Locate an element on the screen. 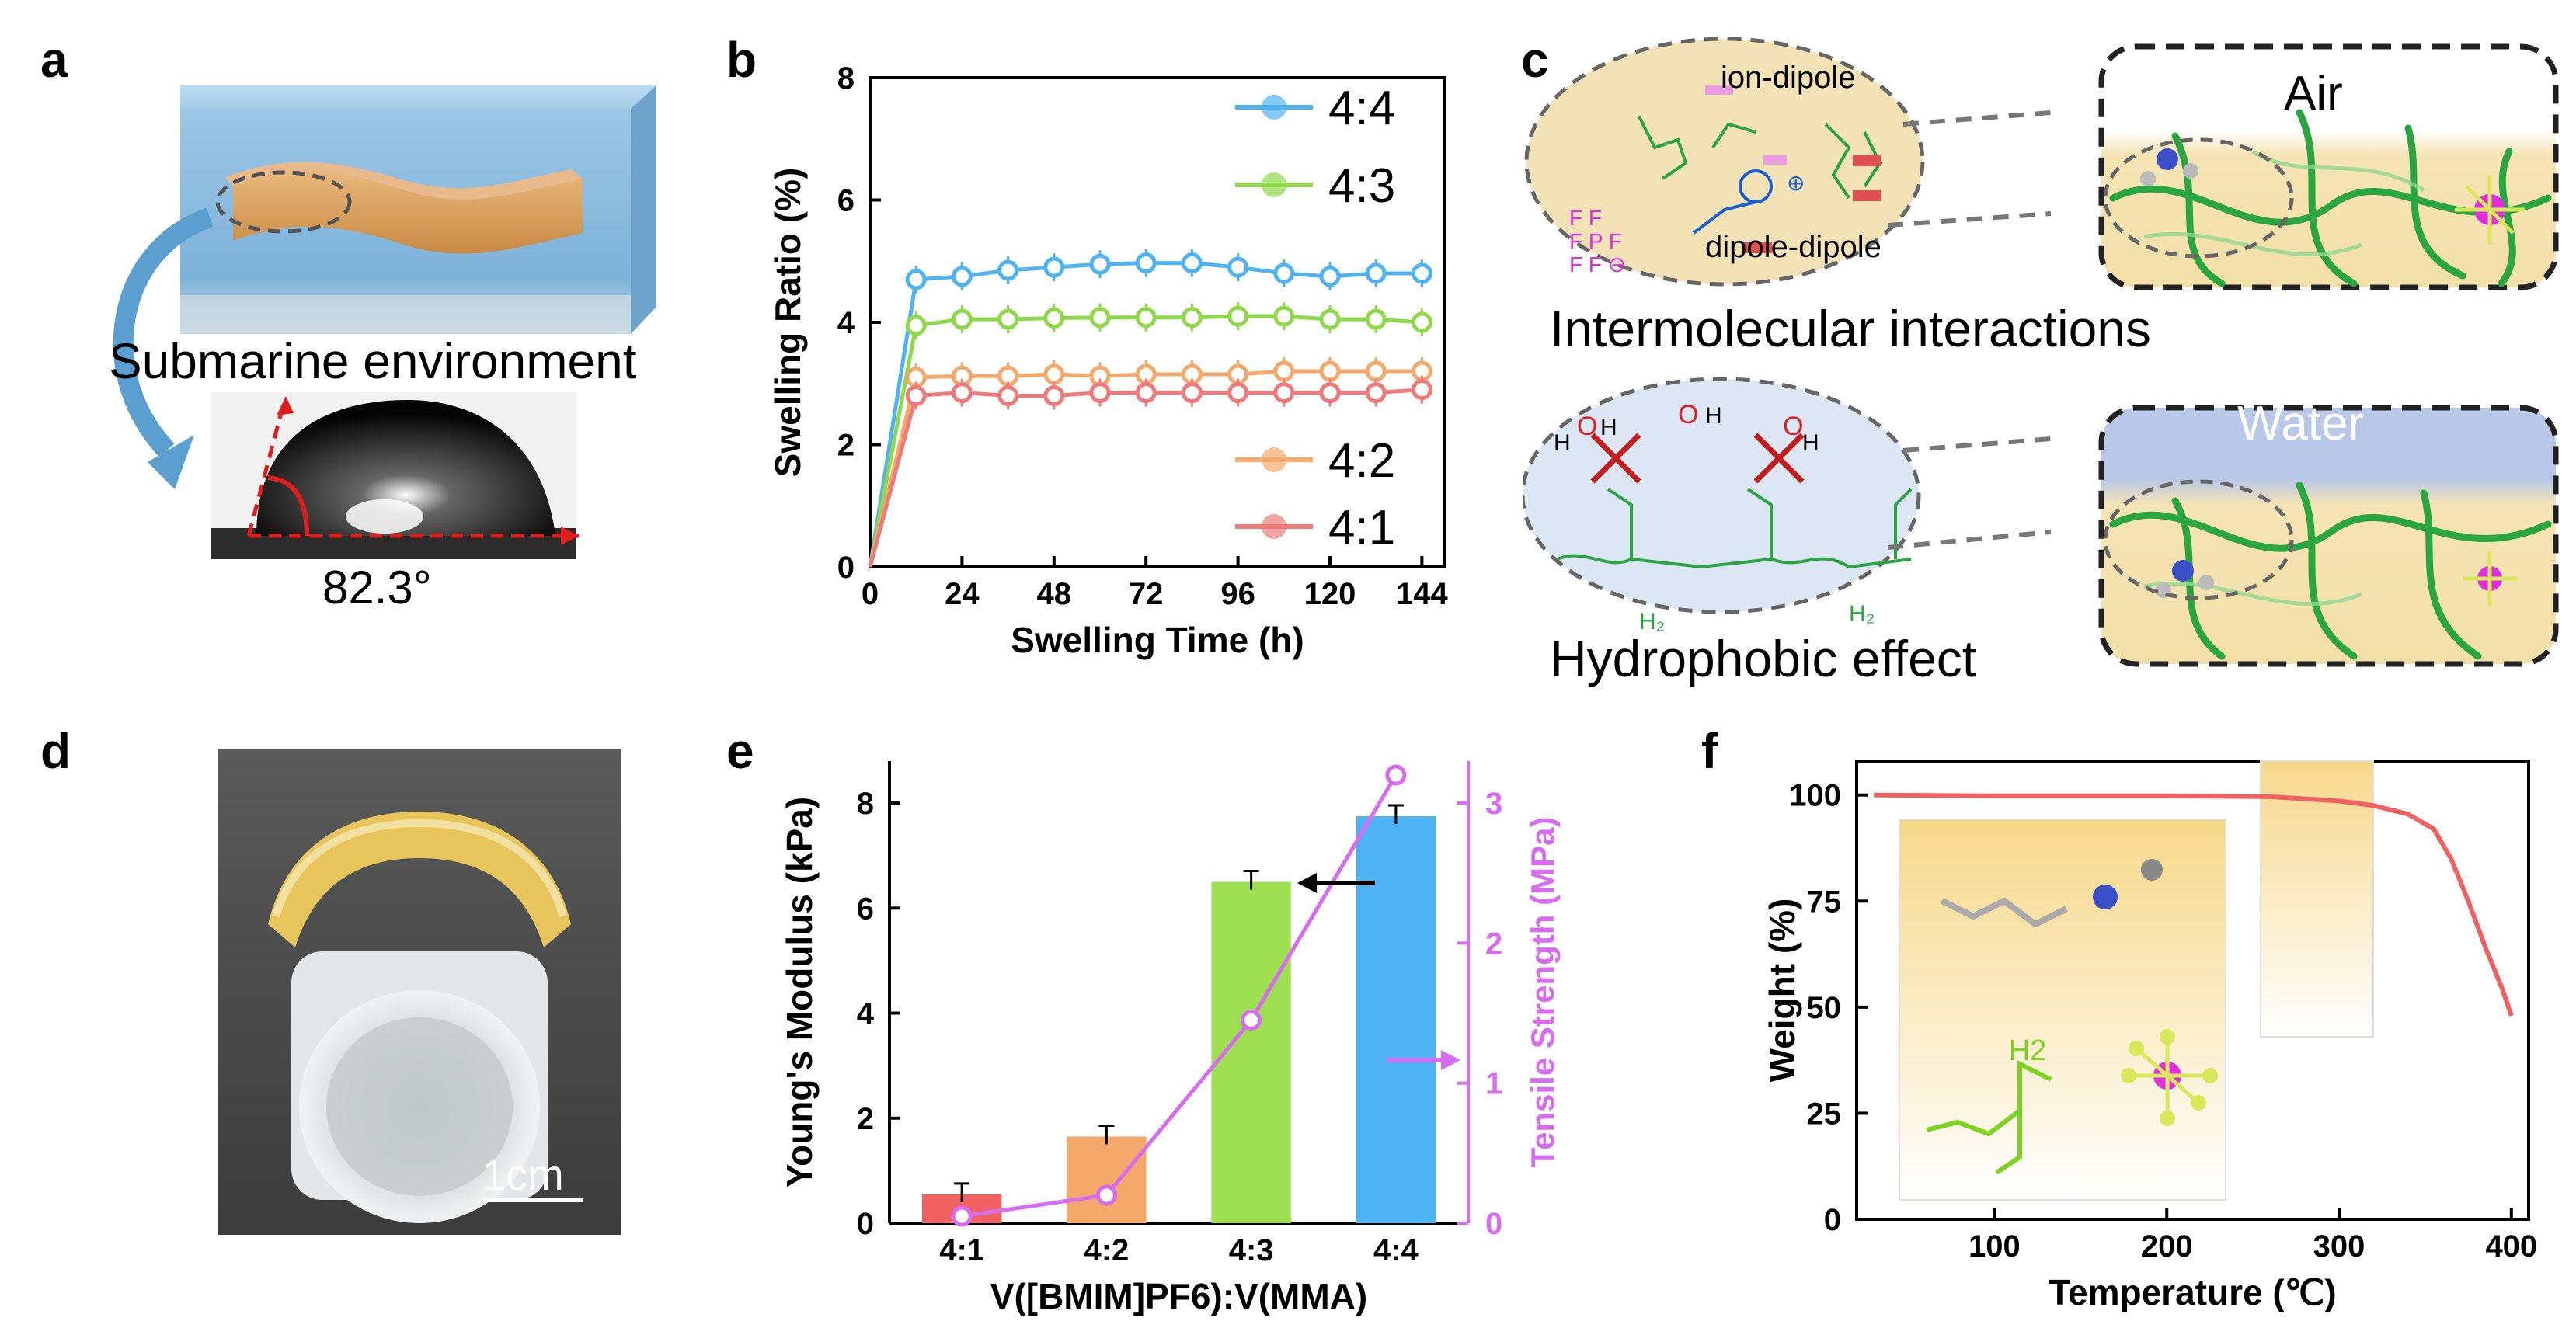 The width and height of the screenshot is (2576, 1342). panel-letter-e: e is located at coordinates (740, 751).